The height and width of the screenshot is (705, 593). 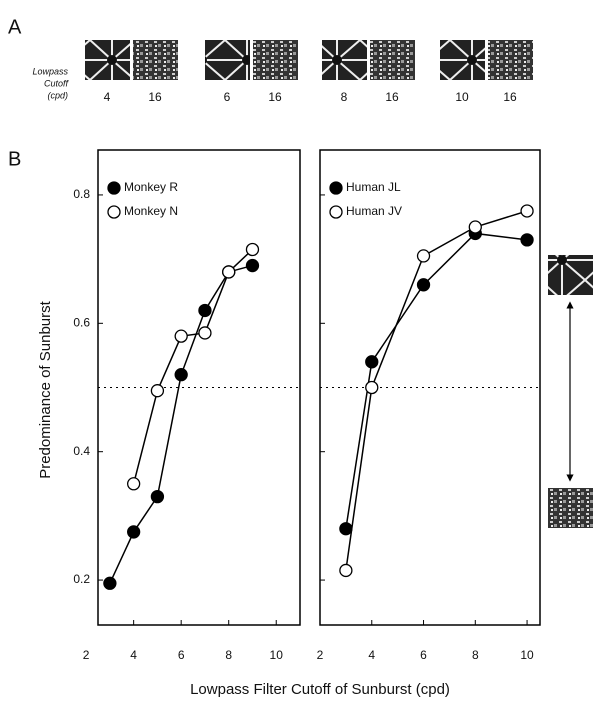 What do you see at coordinates (344, 97) in the screenshot?
I see `cutoff-value: 8` at bounding box center [344, 97].